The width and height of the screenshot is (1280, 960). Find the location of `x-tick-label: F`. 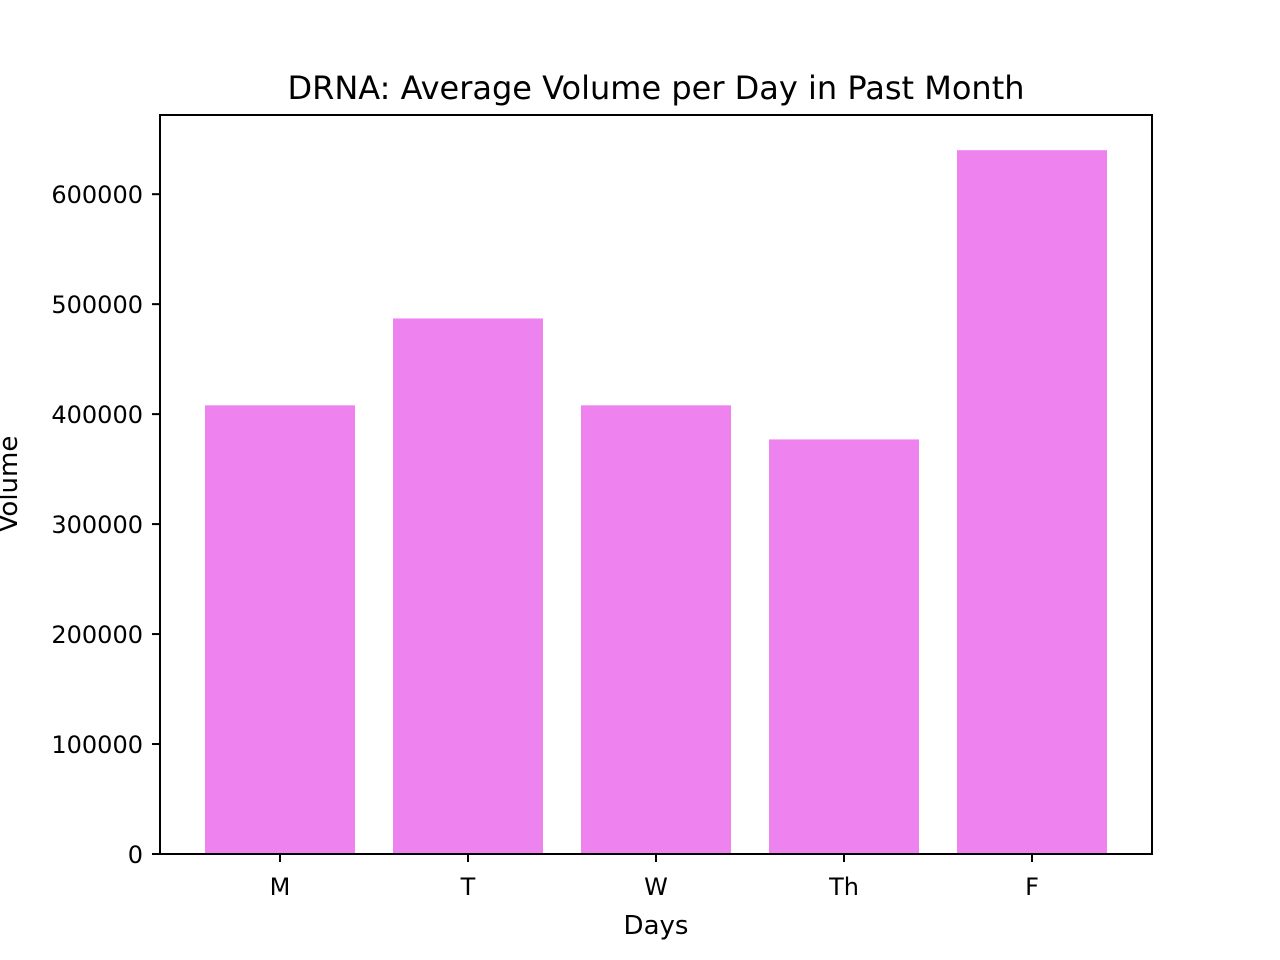

x-tick-label: F is located at coordinates (1032, 887).